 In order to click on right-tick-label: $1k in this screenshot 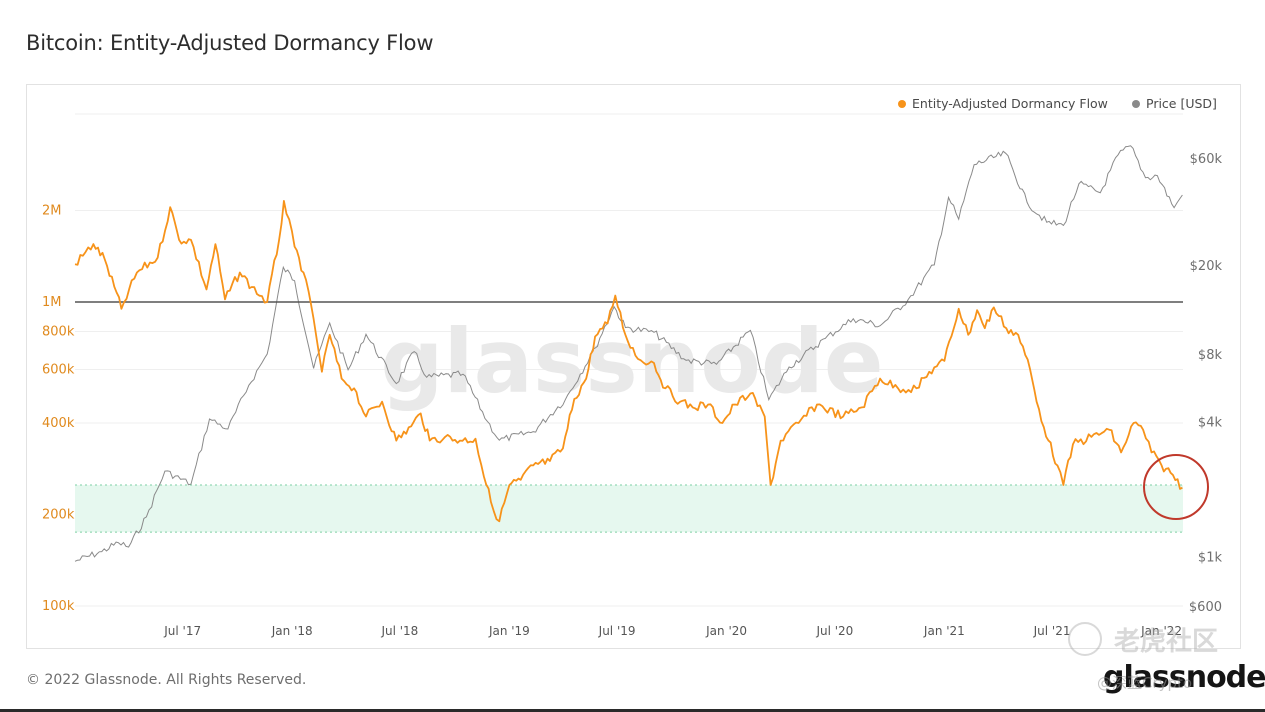, I will do `click(1210, 557)`.